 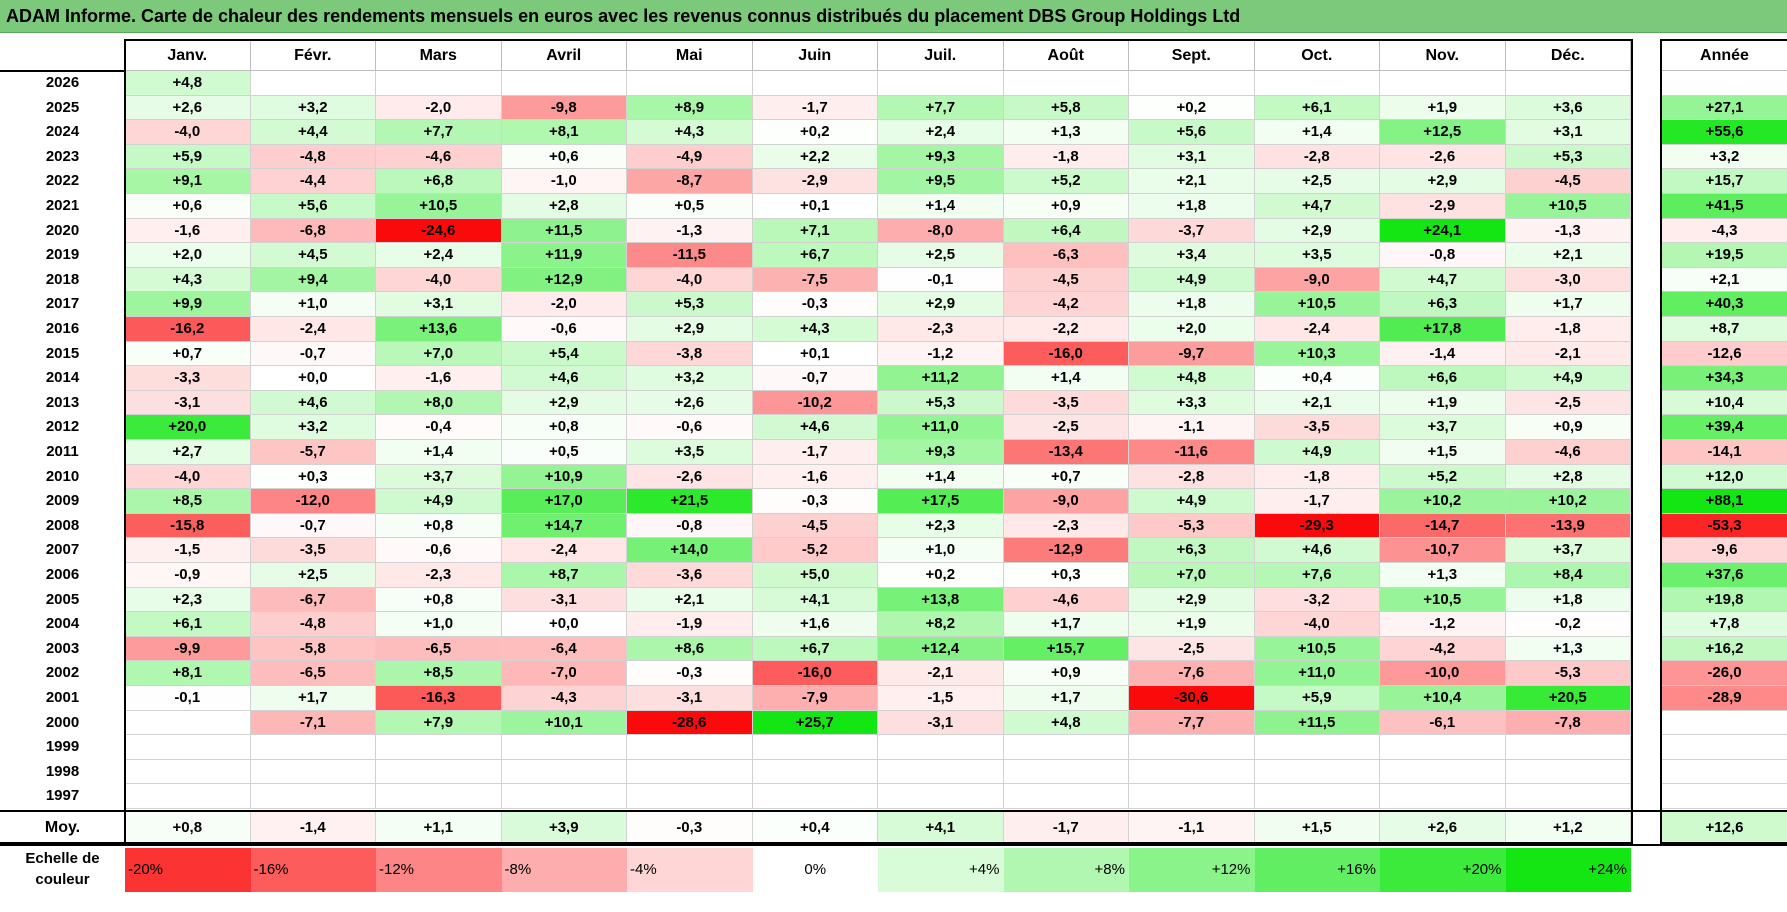 I want to click on heatmap-cell: +11,9, so click(x=564, y=255).